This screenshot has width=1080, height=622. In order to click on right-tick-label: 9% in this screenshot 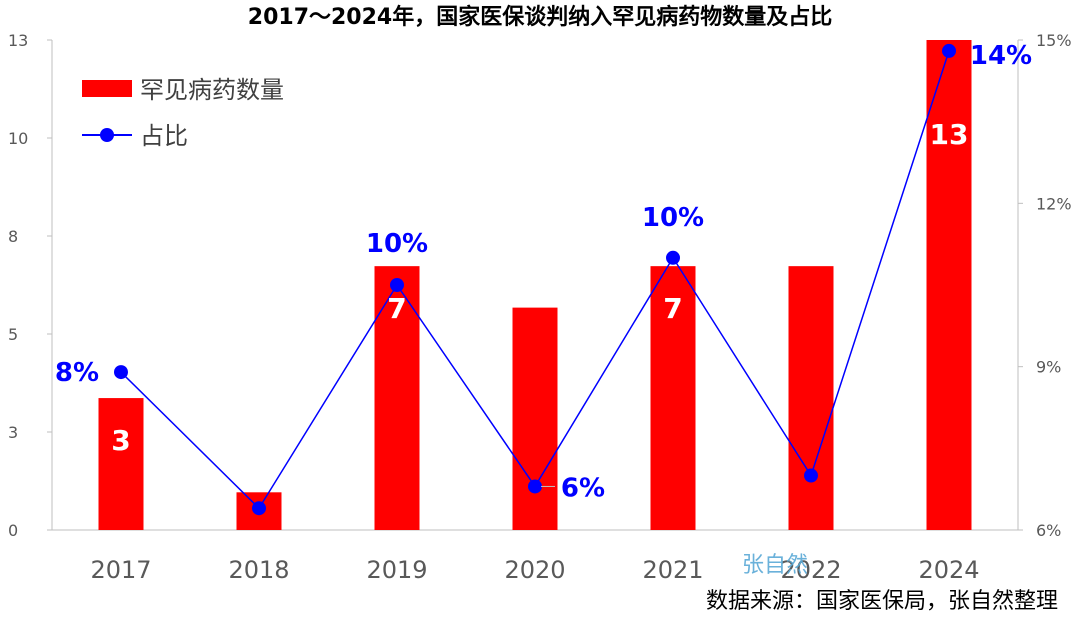, I will do `click(1048, 367)`.